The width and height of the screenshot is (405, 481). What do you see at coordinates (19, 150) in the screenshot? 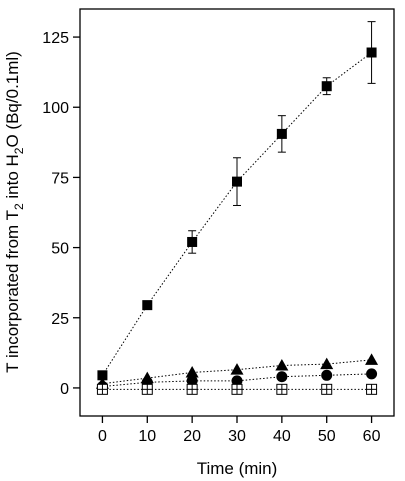
I see `y-axis-label-sub2: 2` at bounding box center [19, 150].